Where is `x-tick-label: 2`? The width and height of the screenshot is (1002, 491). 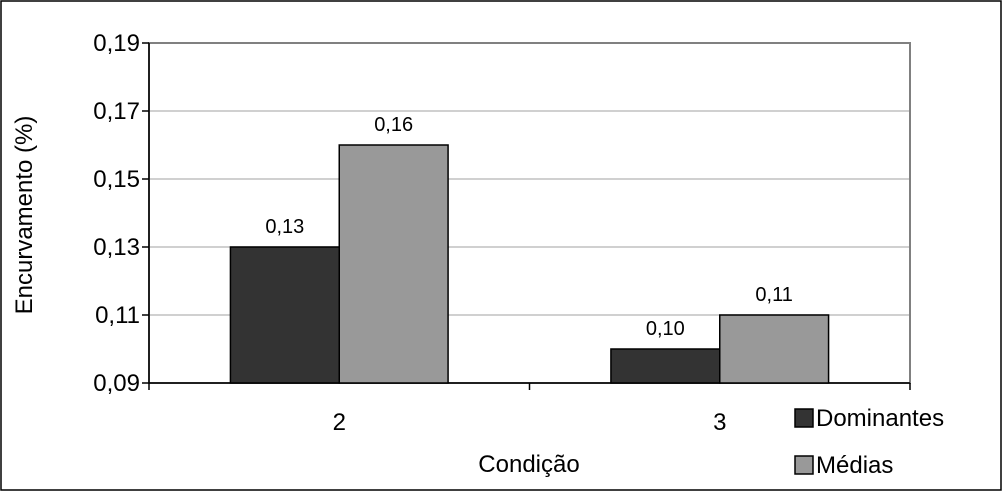 x-tick-label: 2 is located at coordinates (339, 422).